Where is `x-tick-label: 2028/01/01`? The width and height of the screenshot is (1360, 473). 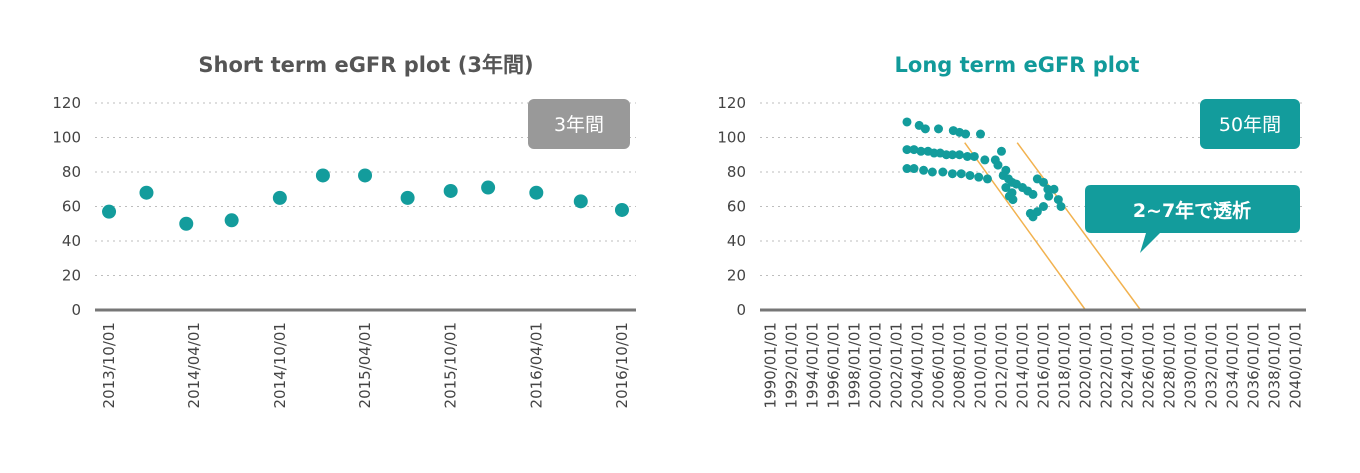 x-tick-label: 2028/01/01 is located at coordinates (1169, 365).